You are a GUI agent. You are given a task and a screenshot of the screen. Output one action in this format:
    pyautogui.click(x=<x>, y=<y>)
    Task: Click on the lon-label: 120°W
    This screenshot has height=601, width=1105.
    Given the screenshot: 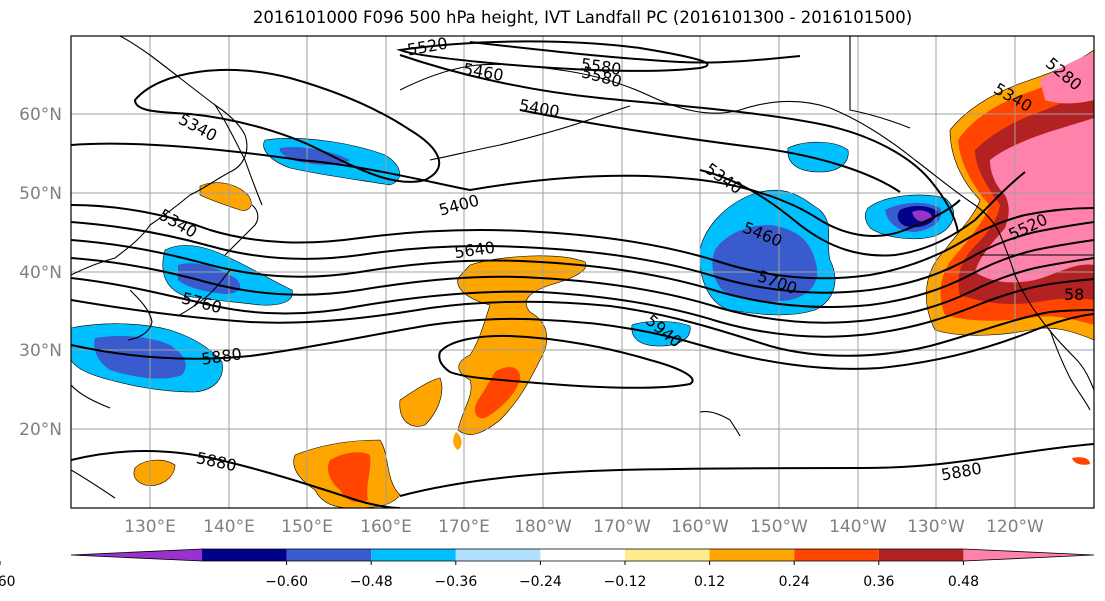 What is the action you would take?
    pyautogui.click(x=1015, y=527)
    